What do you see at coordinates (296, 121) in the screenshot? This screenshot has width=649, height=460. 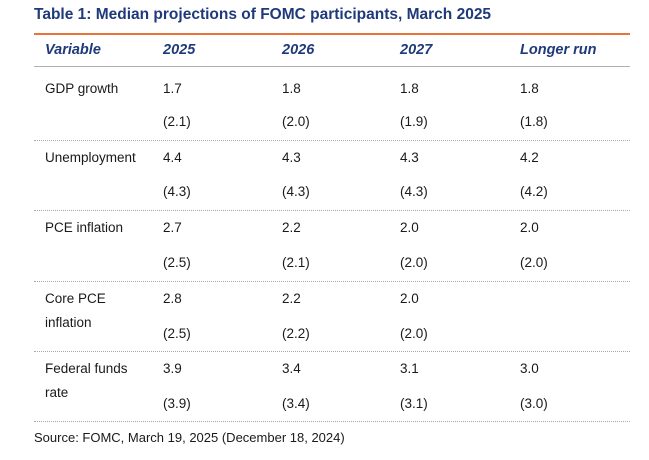 I see `prior-value-2026: (2.0)` at bounding box center [296, 121].